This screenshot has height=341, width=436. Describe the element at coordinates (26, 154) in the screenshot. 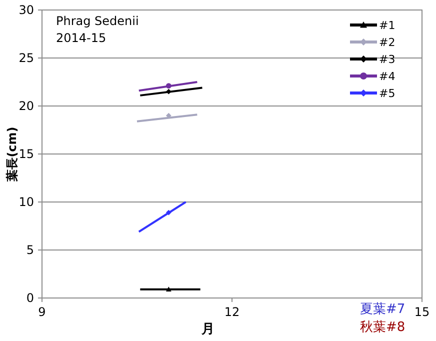

I see `y-tick-label: 15` at that location.